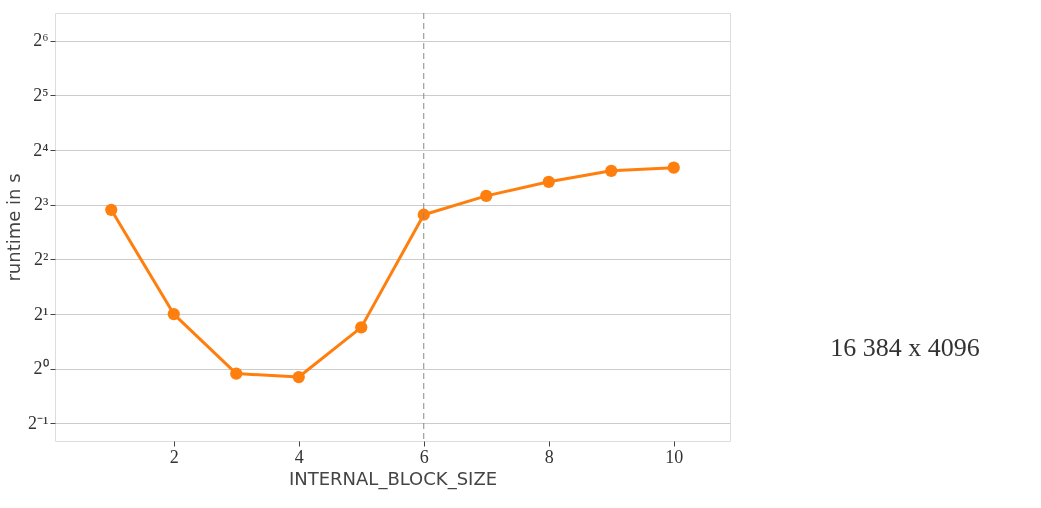 Image resolution: width=1041 pixels, height=508 pixels. Describe the element at coordinates (424, 456) in the screenshot. I see `x-tick-label: 6` at that location.